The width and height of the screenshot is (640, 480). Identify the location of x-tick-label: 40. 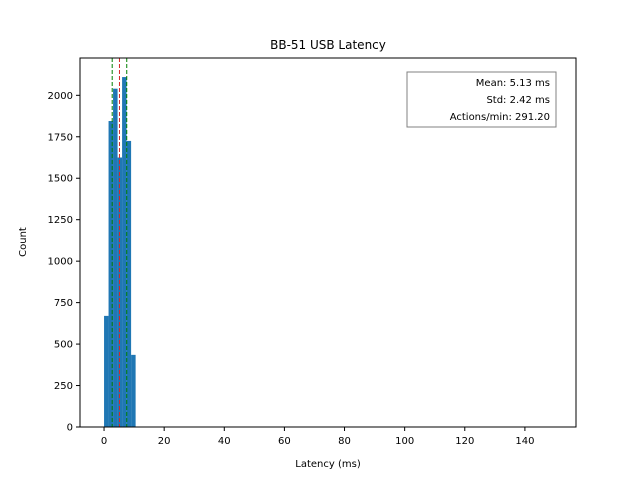
(224, 441).